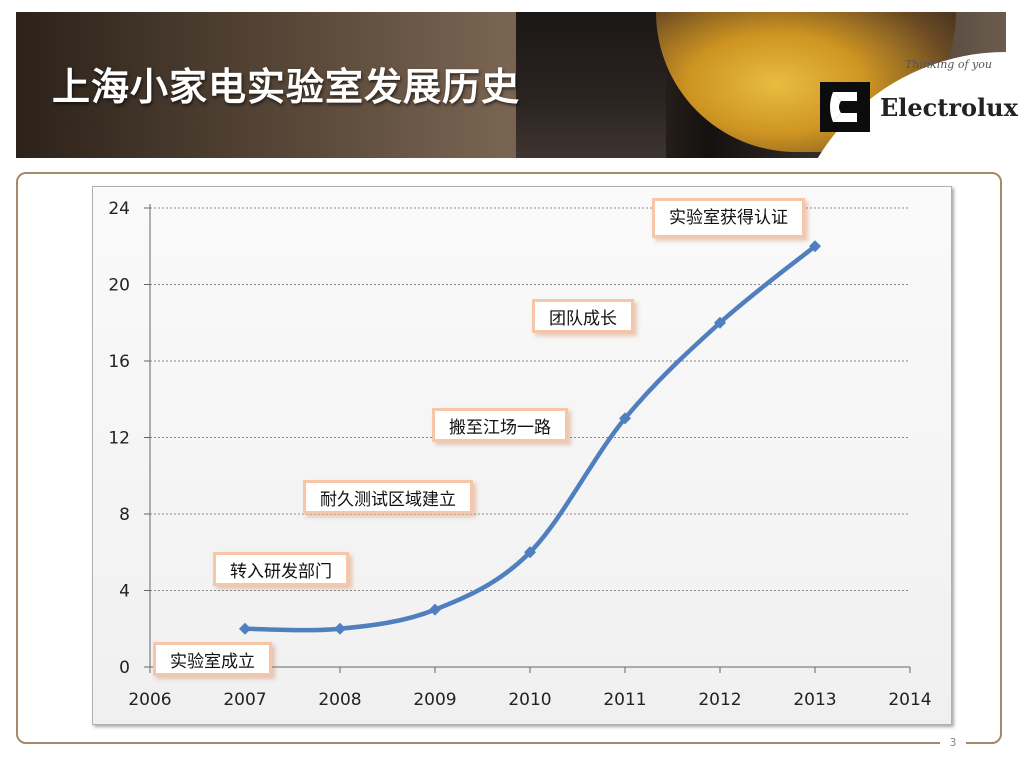  I want to click on y-tick-label: 8, so click(124, 515).